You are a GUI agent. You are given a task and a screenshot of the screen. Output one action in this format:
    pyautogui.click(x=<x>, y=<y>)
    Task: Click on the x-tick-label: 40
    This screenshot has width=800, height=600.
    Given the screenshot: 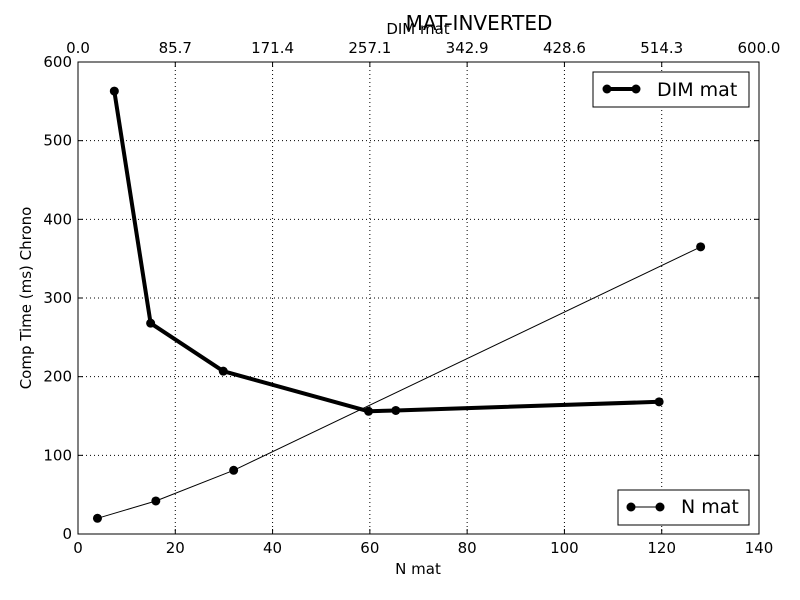 What is the action you would take?
    pyautogui.click(x=272, y=548)
    